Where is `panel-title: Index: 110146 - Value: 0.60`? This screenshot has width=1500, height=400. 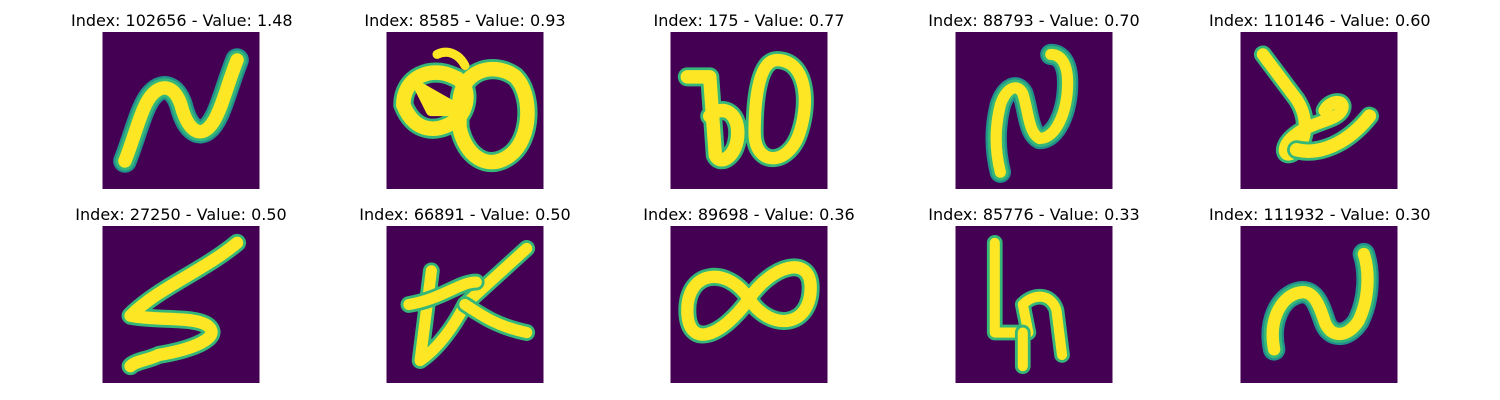
panel-title: Index: 110146 - Value: 0.60 is located at coordinates (1320, 20).